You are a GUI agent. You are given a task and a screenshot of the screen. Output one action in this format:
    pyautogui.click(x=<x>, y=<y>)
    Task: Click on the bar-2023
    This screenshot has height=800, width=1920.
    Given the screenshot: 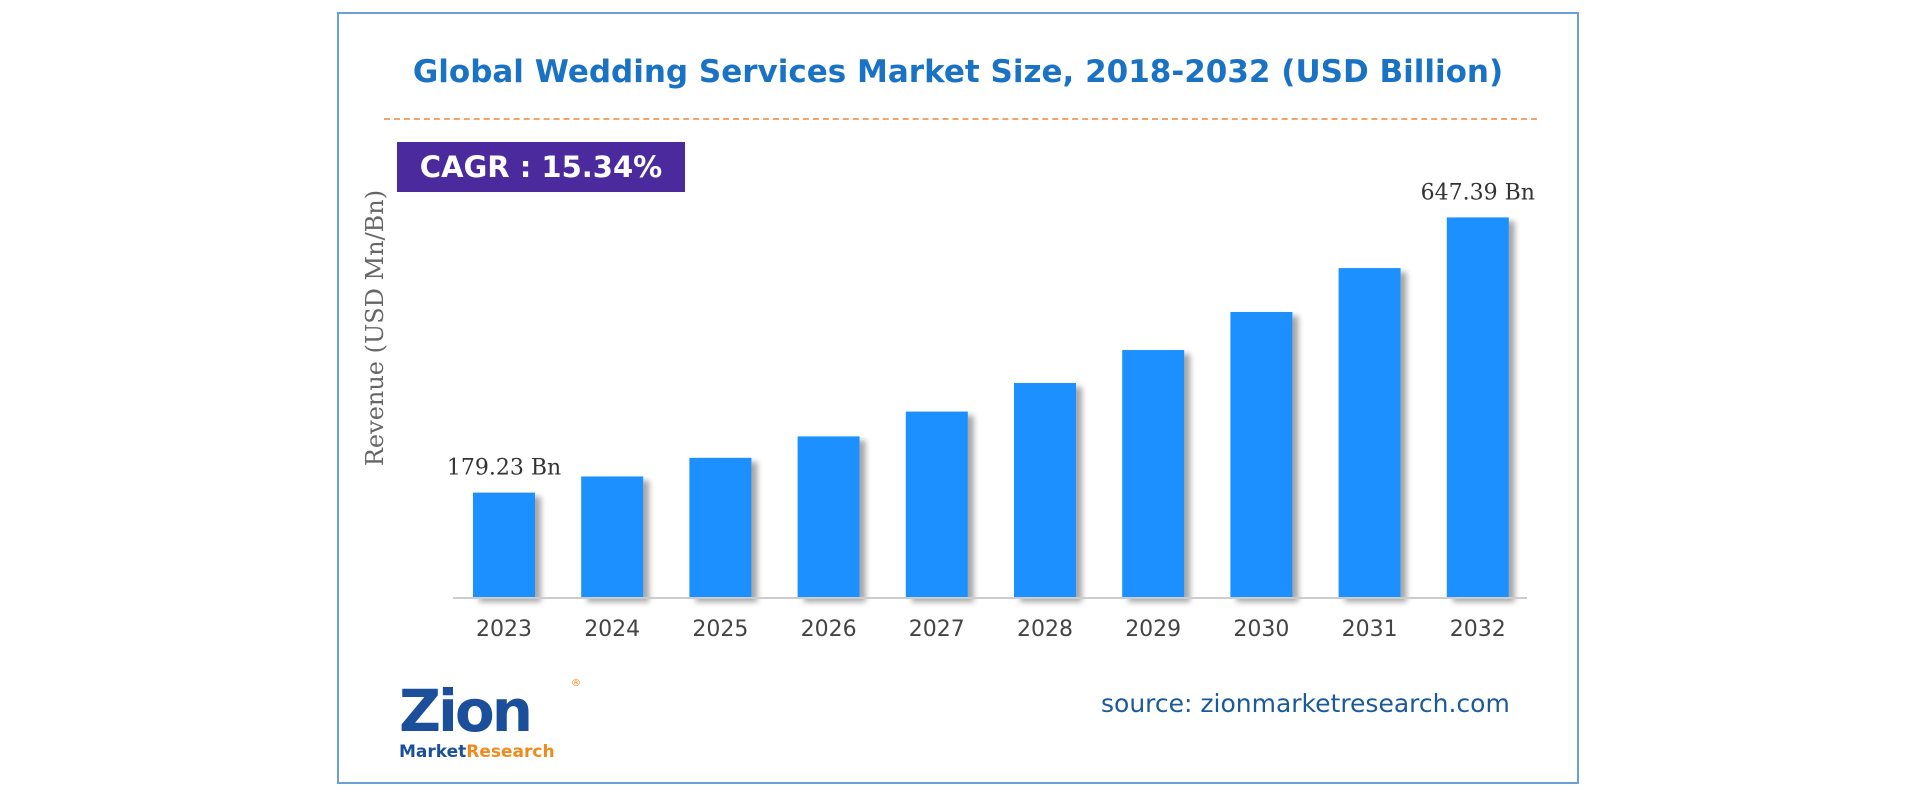 What is the action you would take?
    pyautogui.click(x=504, y=545)
    